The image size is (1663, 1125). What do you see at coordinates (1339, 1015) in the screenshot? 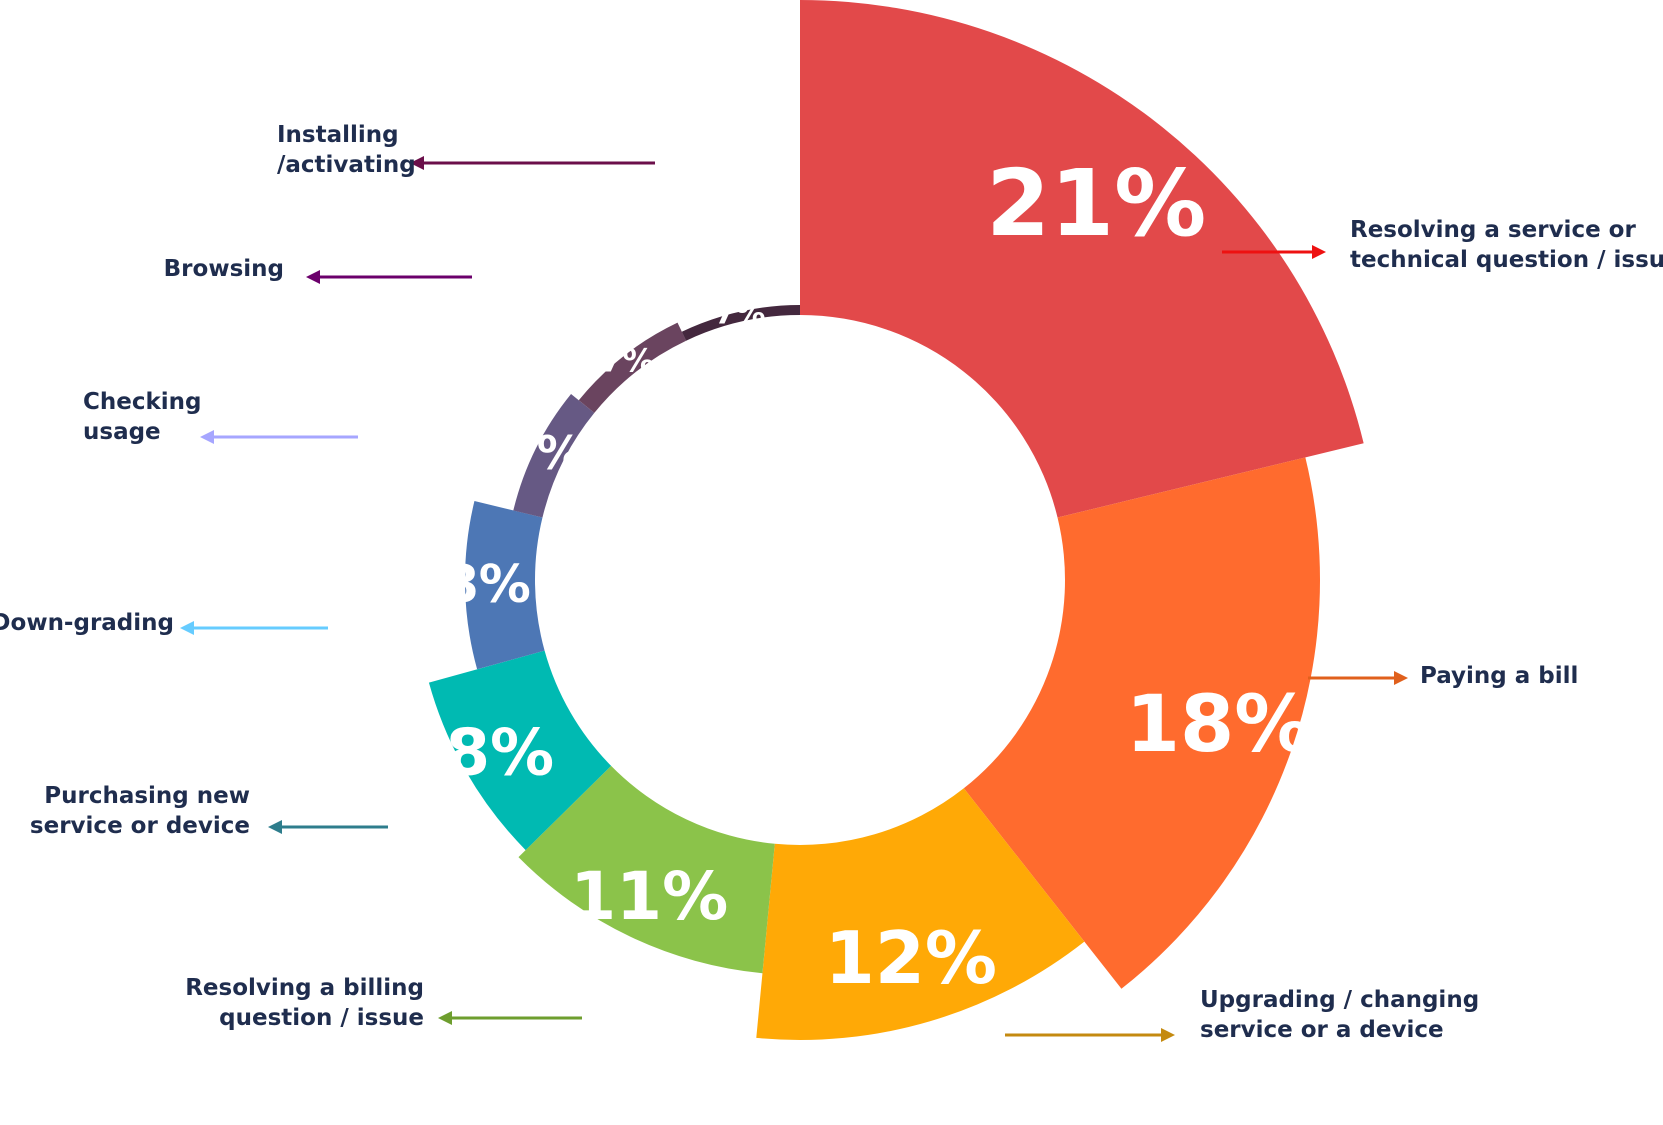
I see `category-label: Upgrading / changing service or a device` at bounding box center [1339, 1015].